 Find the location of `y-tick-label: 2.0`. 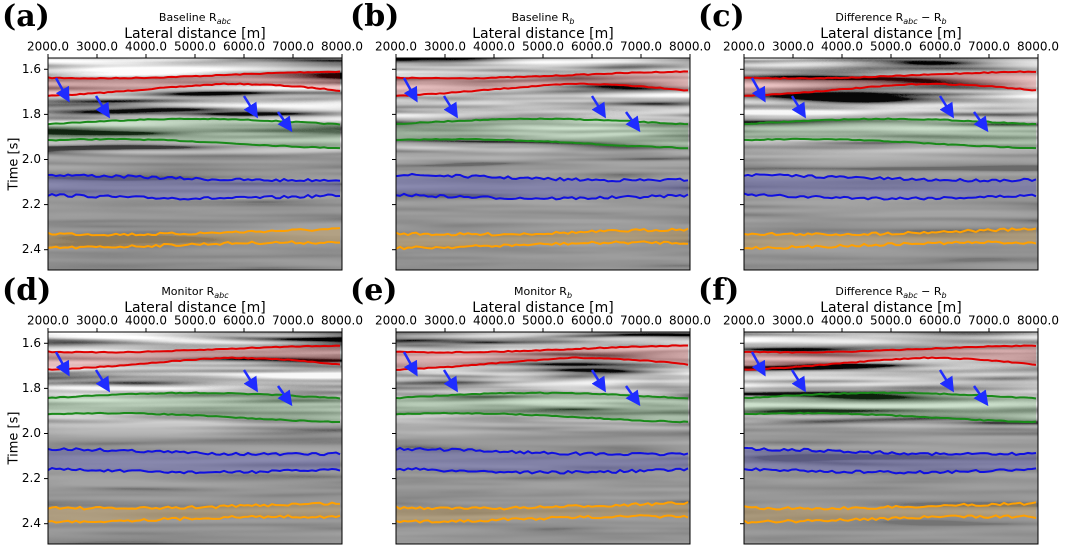

y-tick-label: 2.0 is located at coordinates (31, 433).